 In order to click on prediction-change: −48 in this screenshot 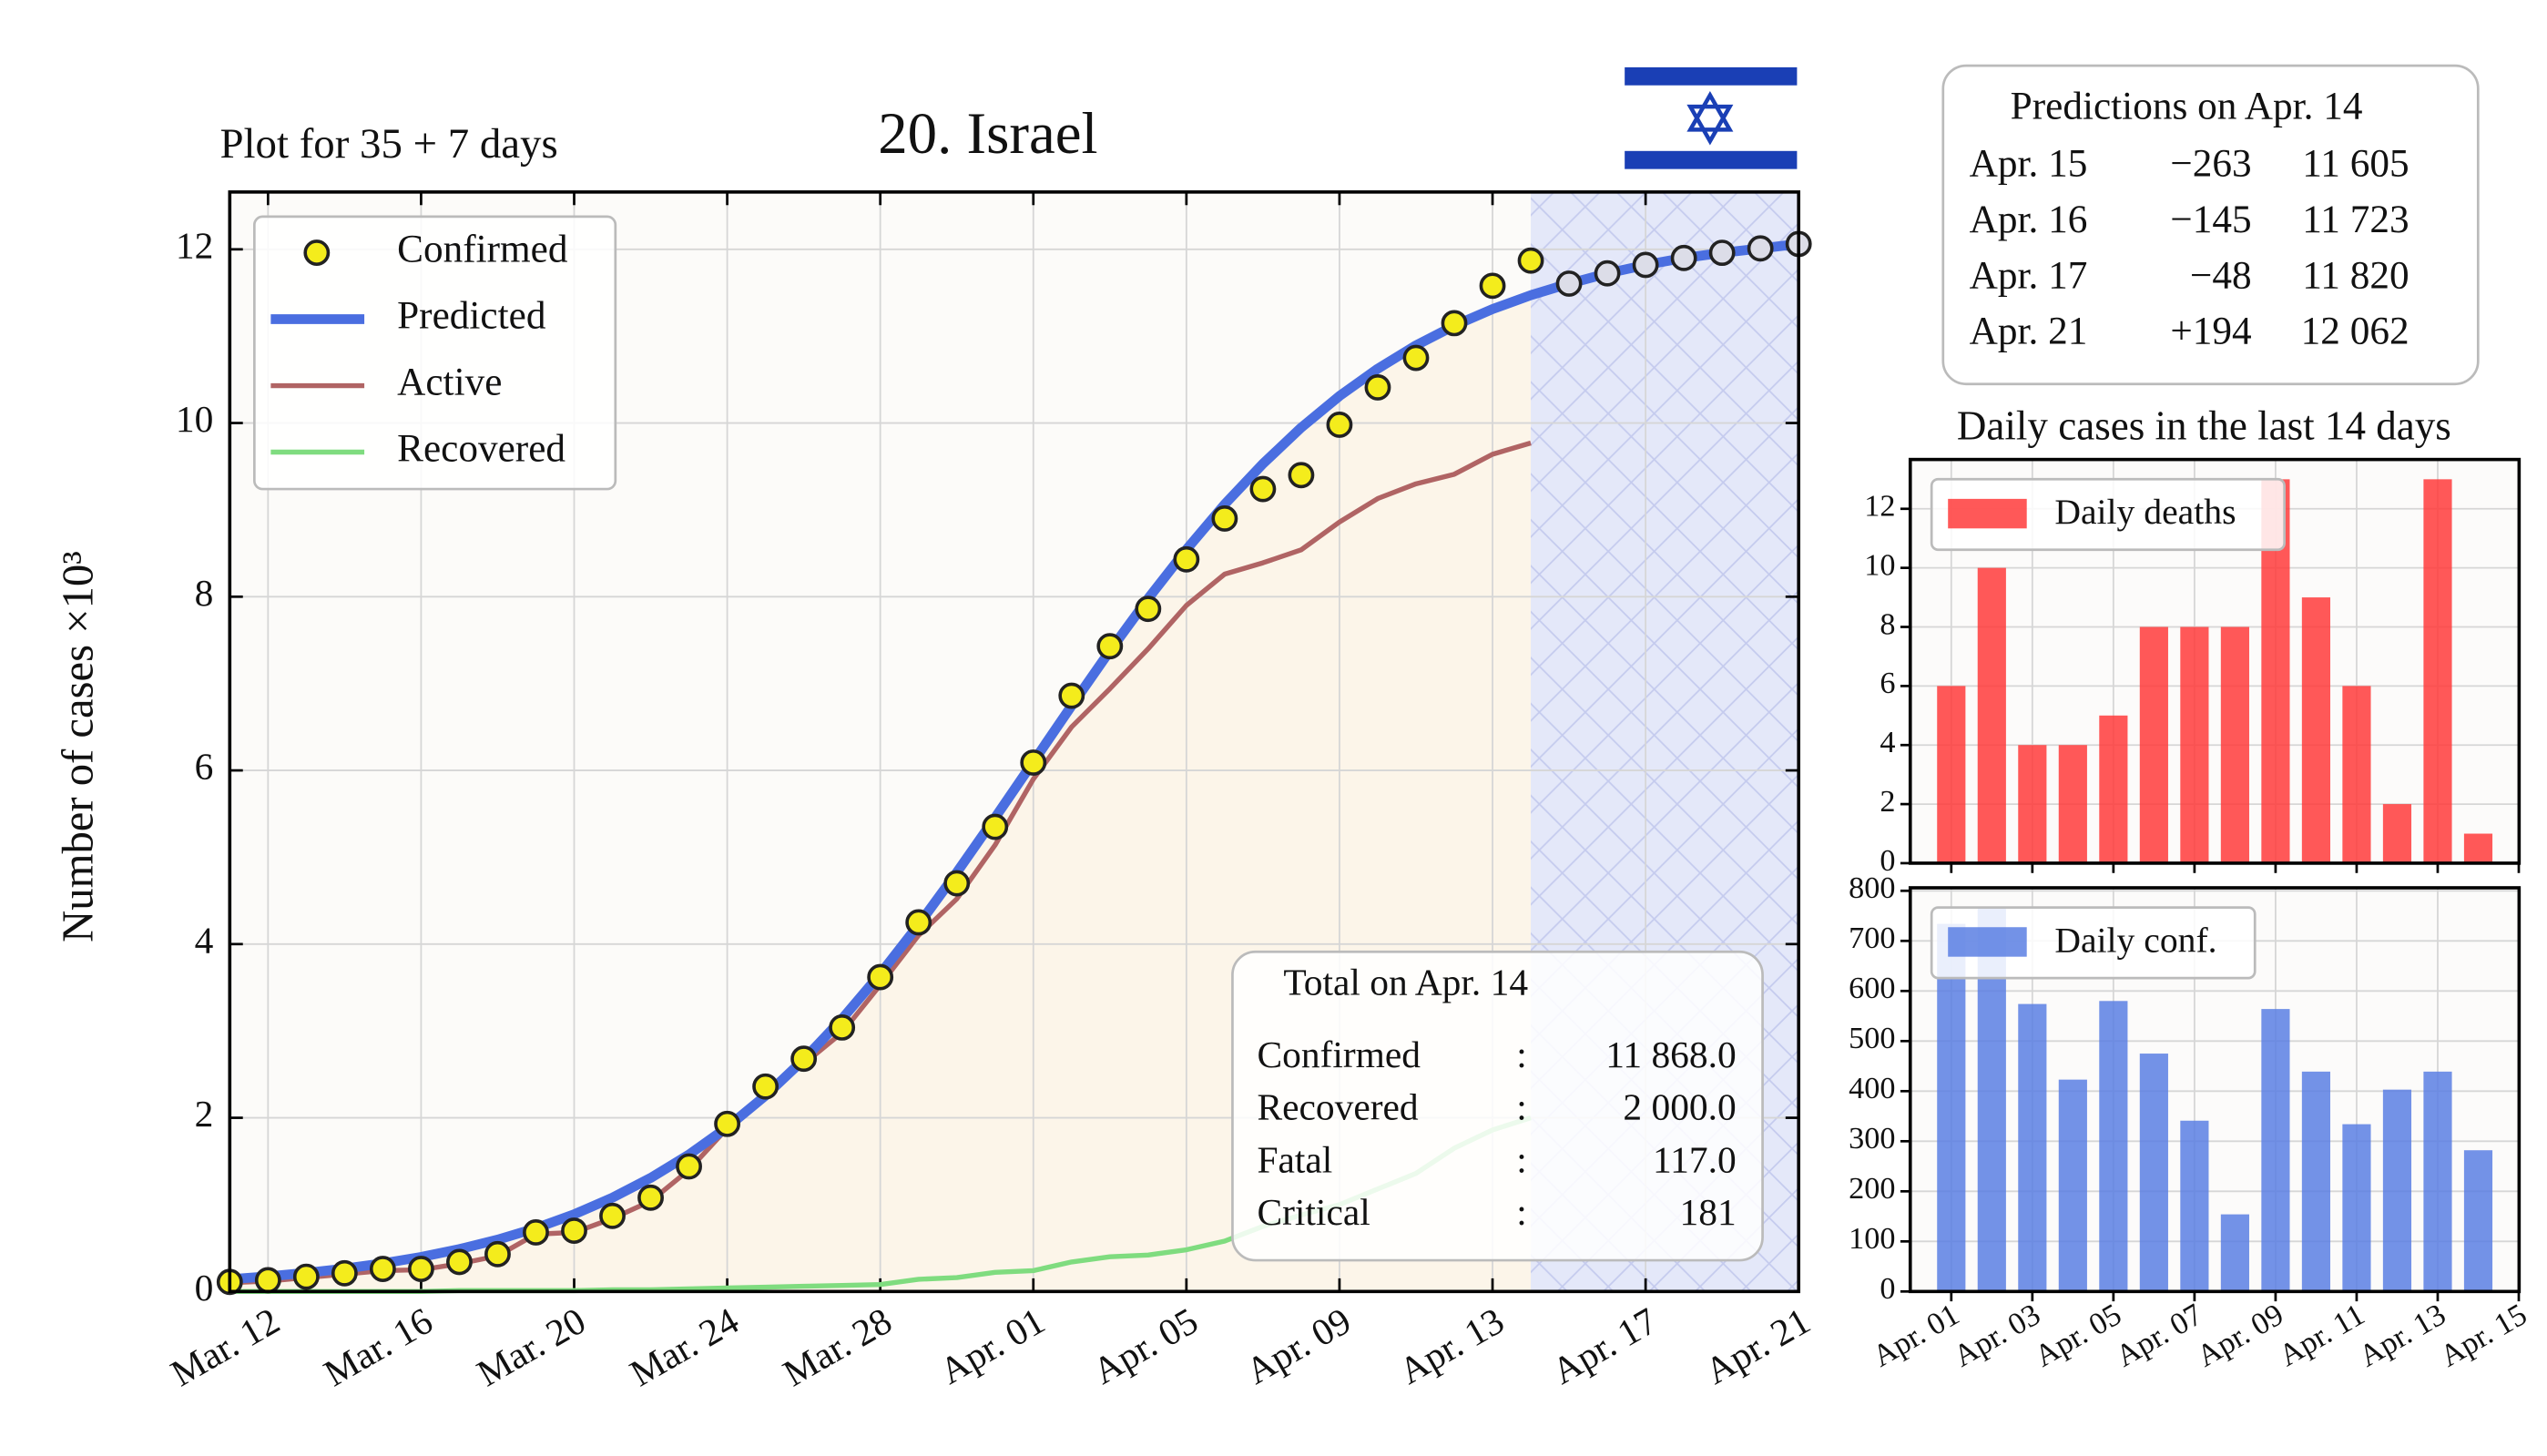, I will do `click(2221, 275)`.